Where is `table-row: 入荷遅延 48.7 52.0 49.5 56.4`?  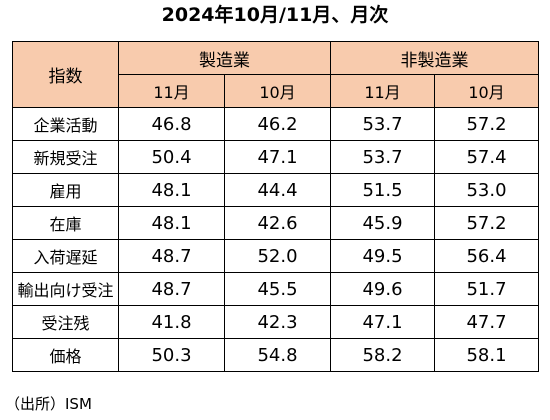
table-row: 入荷遅延 48.7 52.0 49.5 56.4 is located at coordinates (275, 256).